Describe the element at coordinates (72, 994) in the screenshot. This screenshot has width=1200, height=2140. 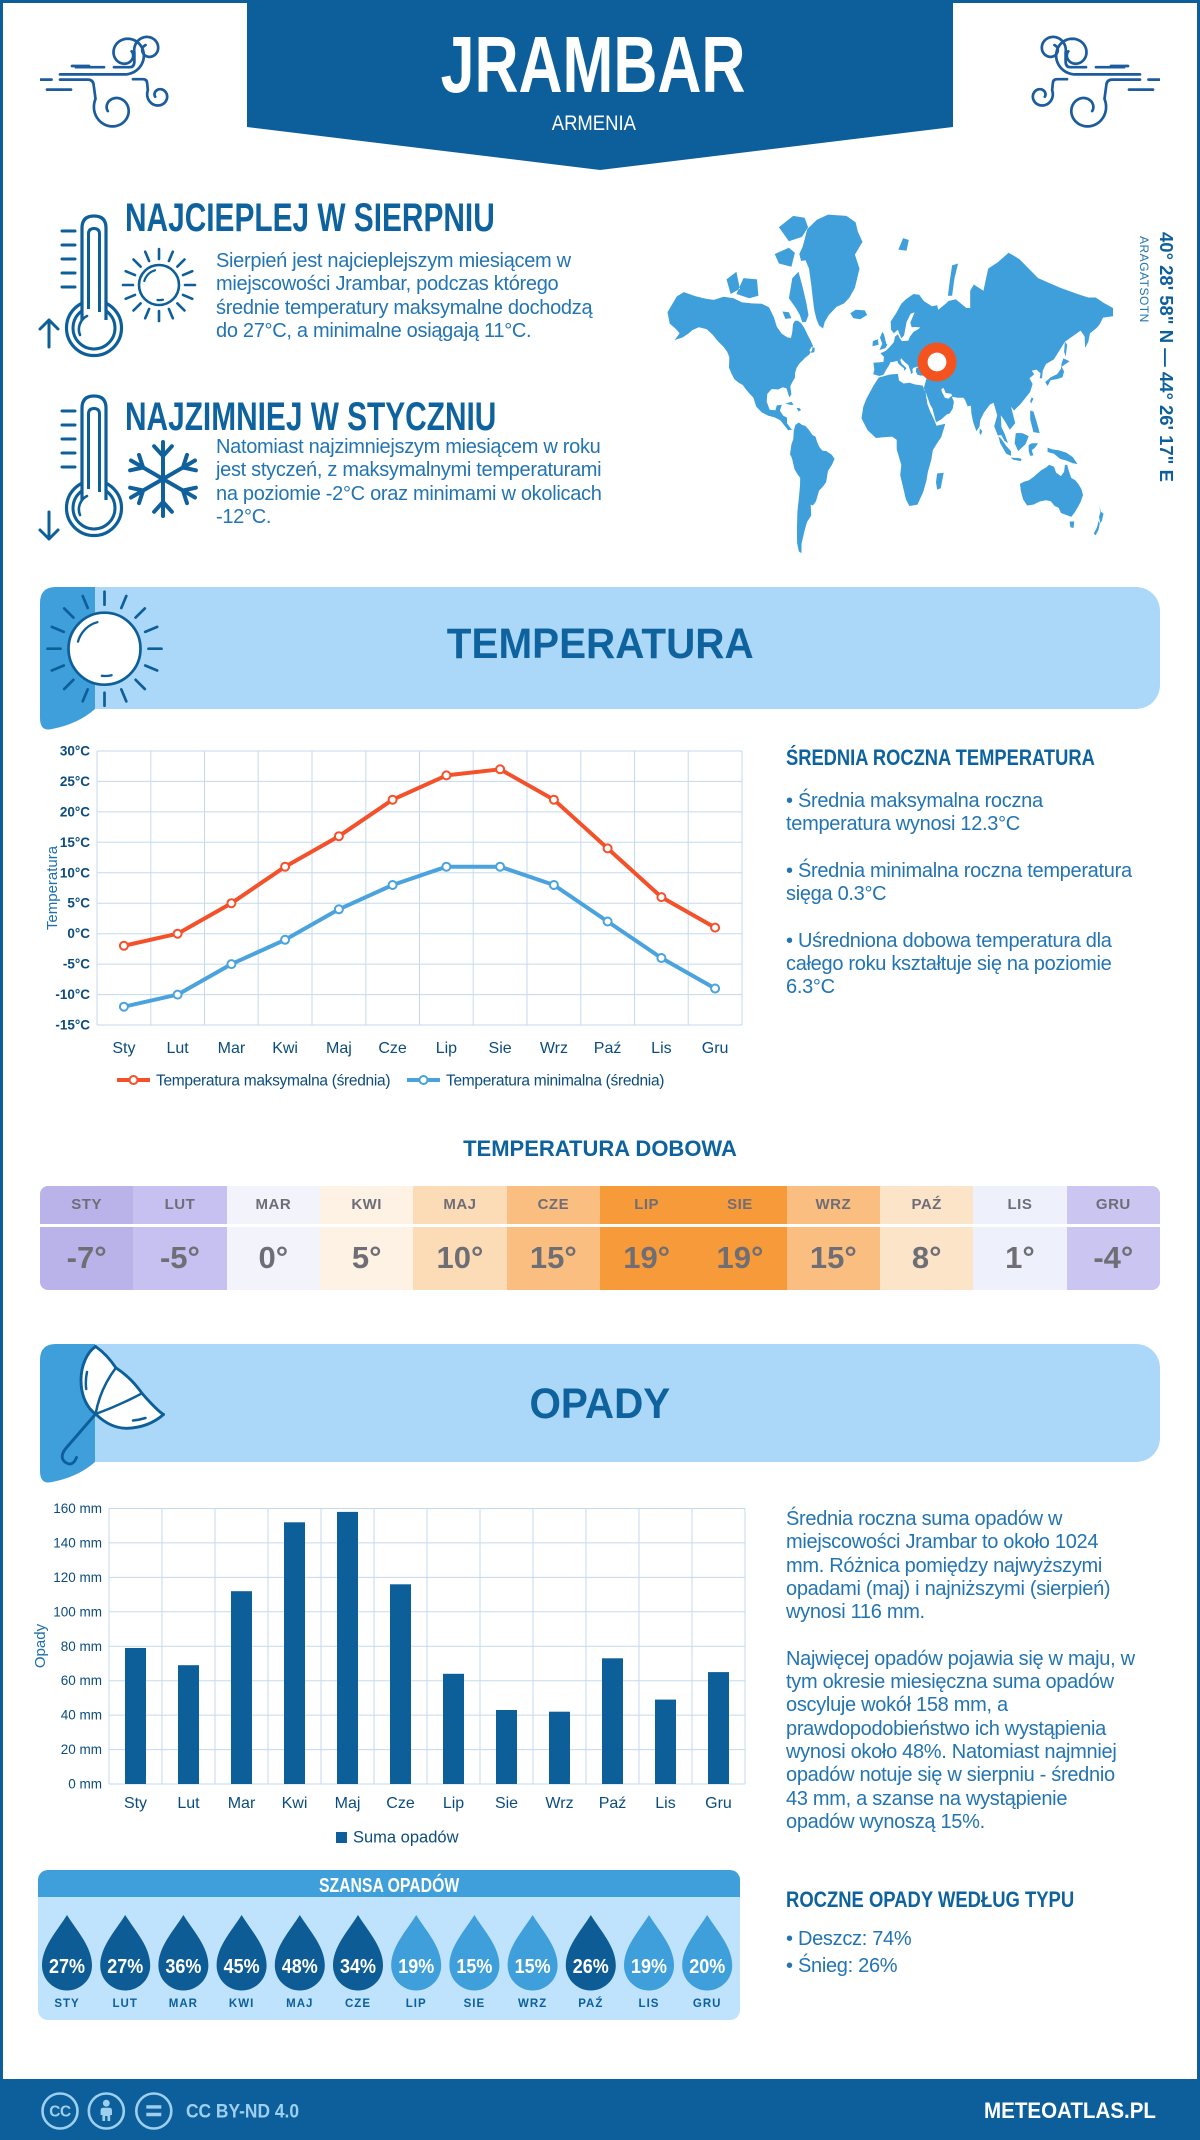
I see `svg-text: -10°C` at that location.